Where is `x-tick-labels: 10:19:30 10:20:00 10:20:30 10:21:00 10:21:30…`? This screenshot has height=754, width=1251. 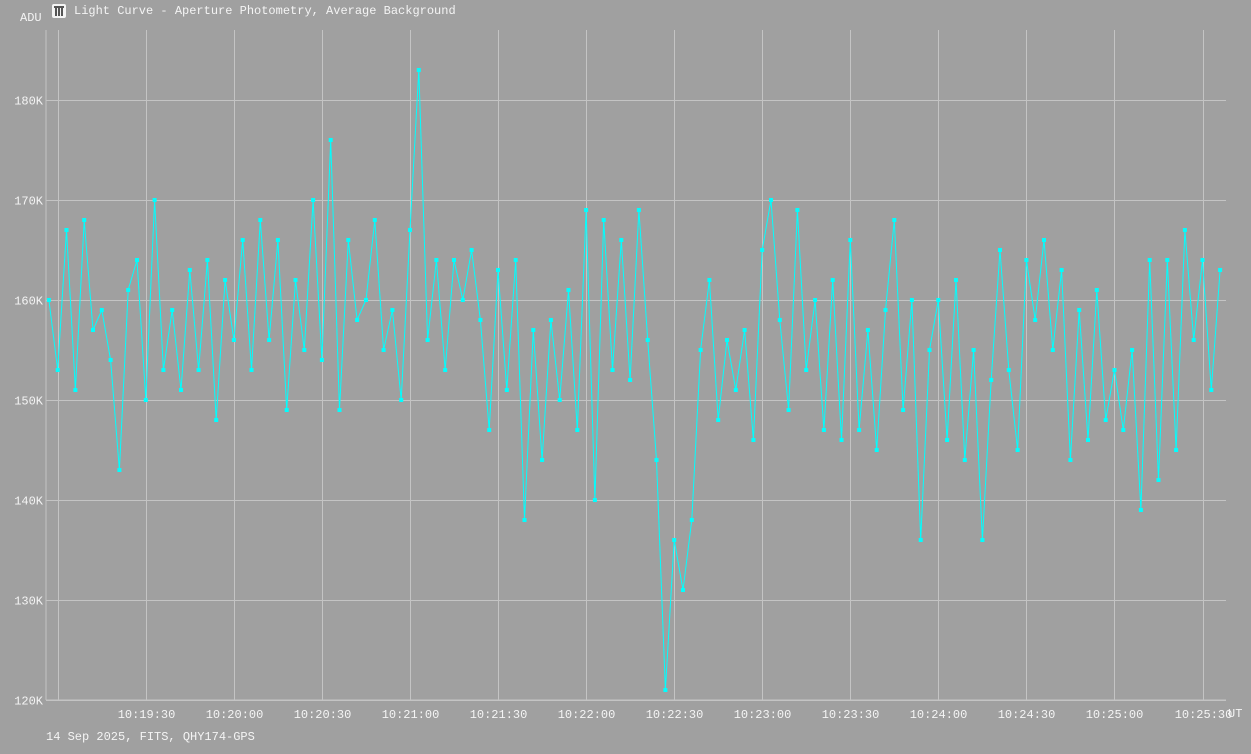
x-tick-labels: 10:19:30 10:20:00 10:20:30 10:21:00 10:21:30… is located at coordinates (675, 715).